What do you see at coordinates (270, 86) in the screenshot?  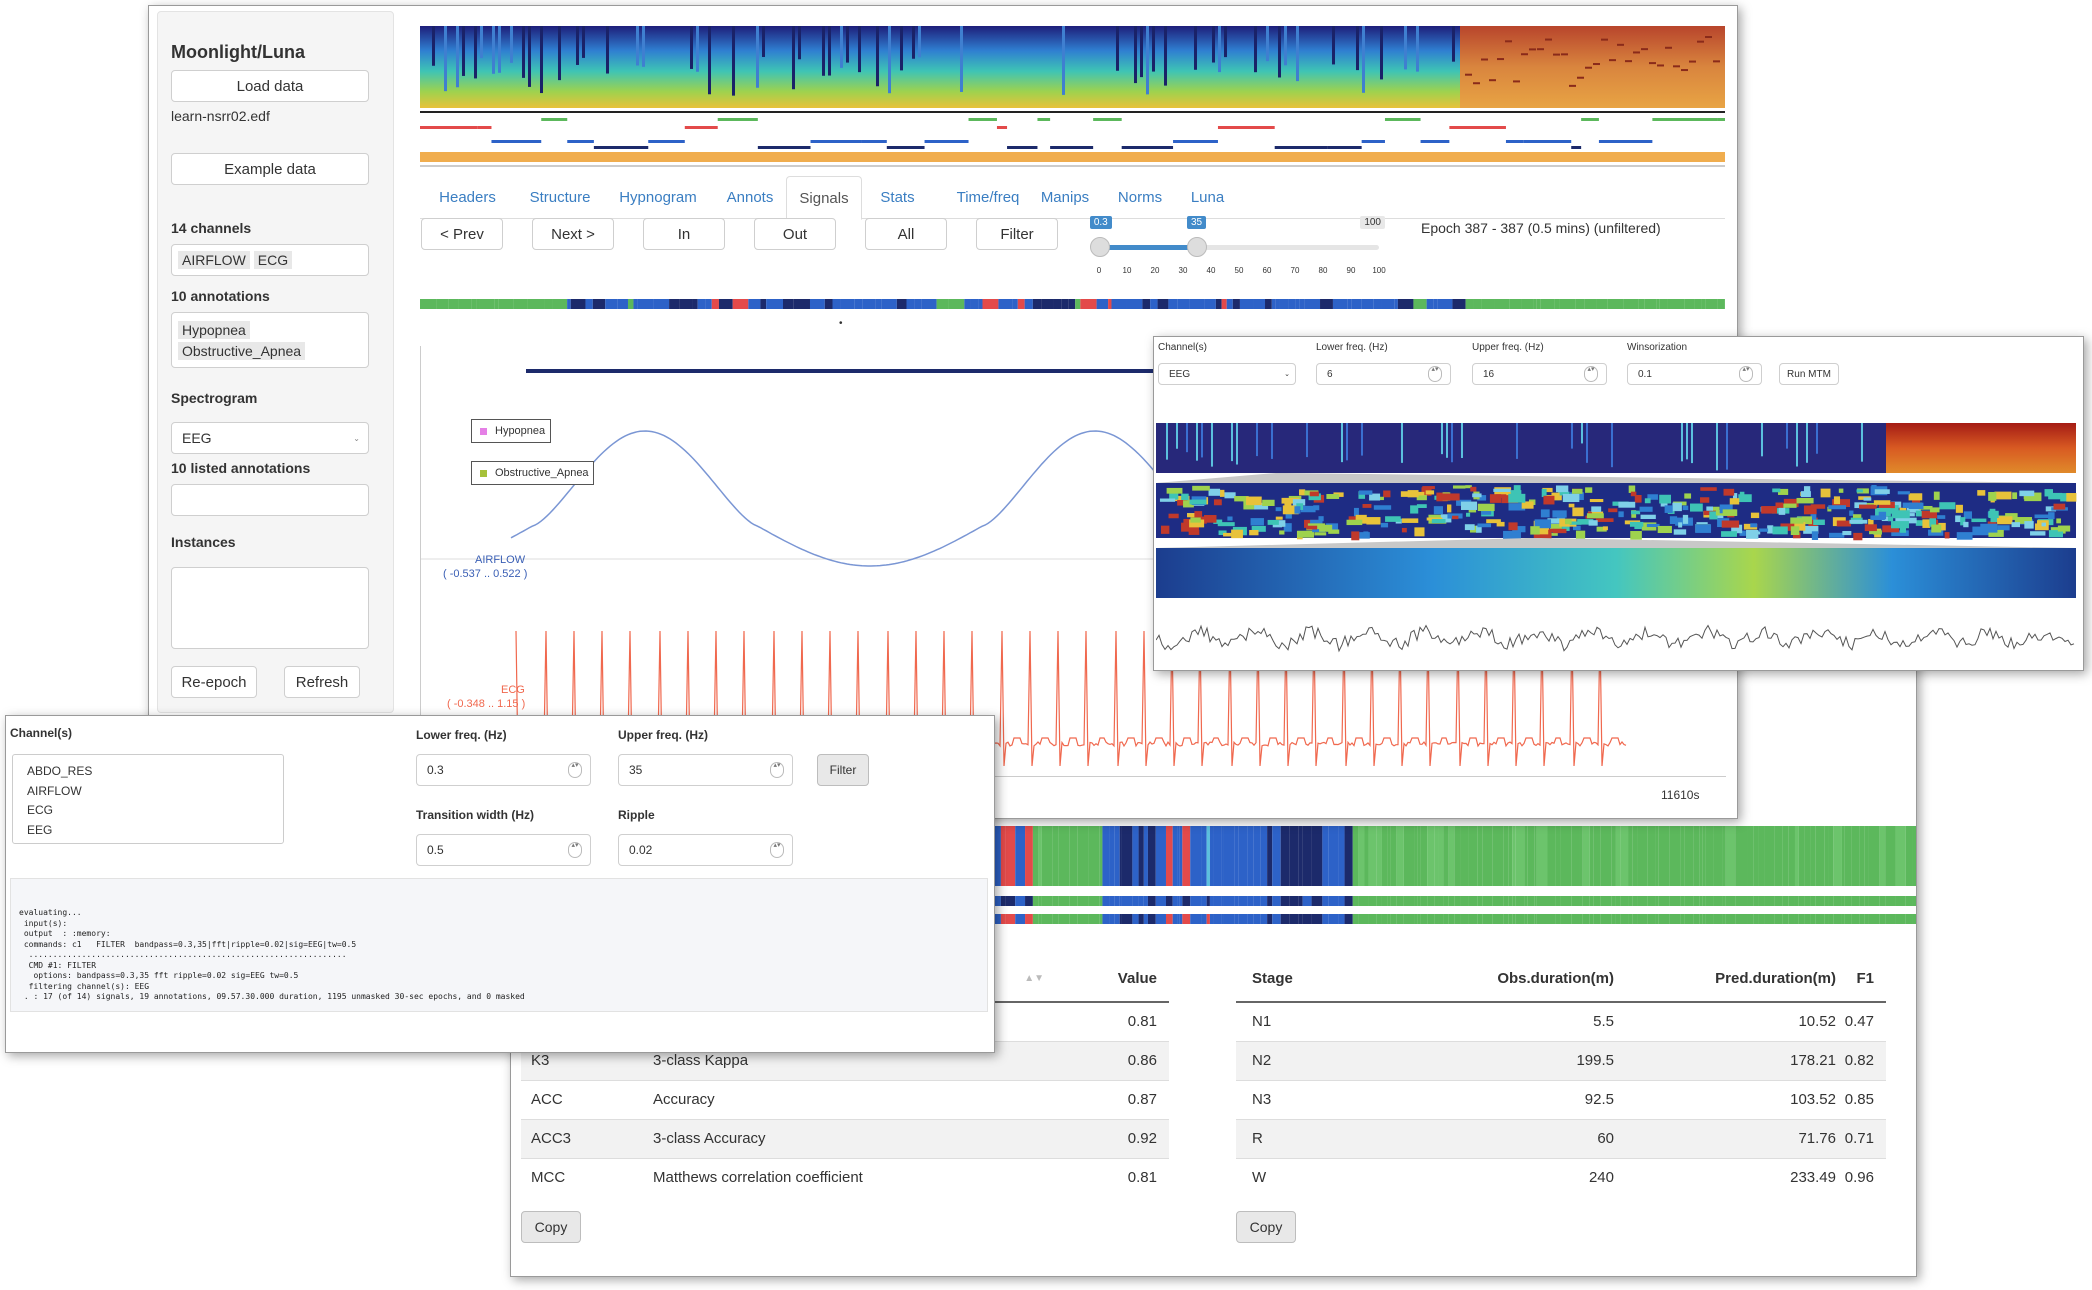 I see `load-data-button: Load data` at bounding box center [270, 86].